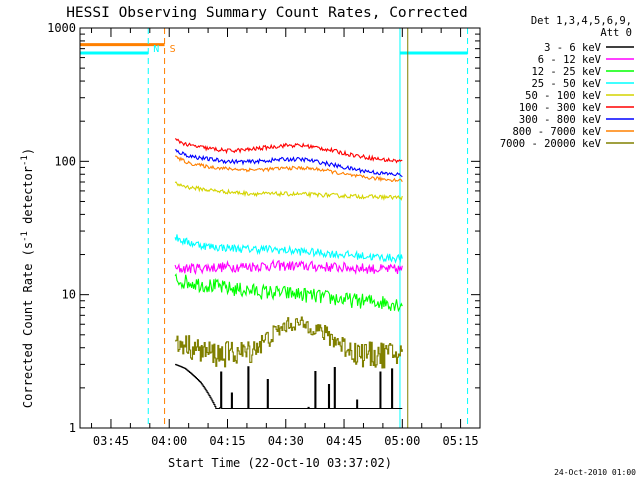  I want to click on series-line-100to300kev, so click(288, 151).